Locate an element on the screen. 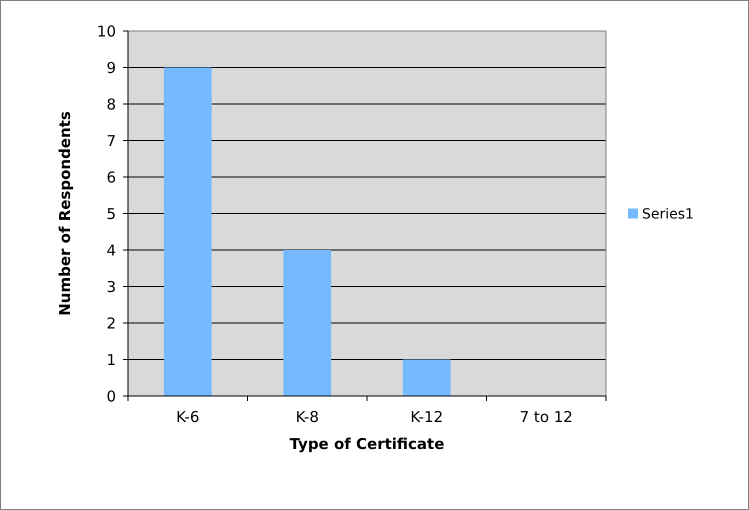  x-tick-label: K-8 is located at coordinates (307, 417).